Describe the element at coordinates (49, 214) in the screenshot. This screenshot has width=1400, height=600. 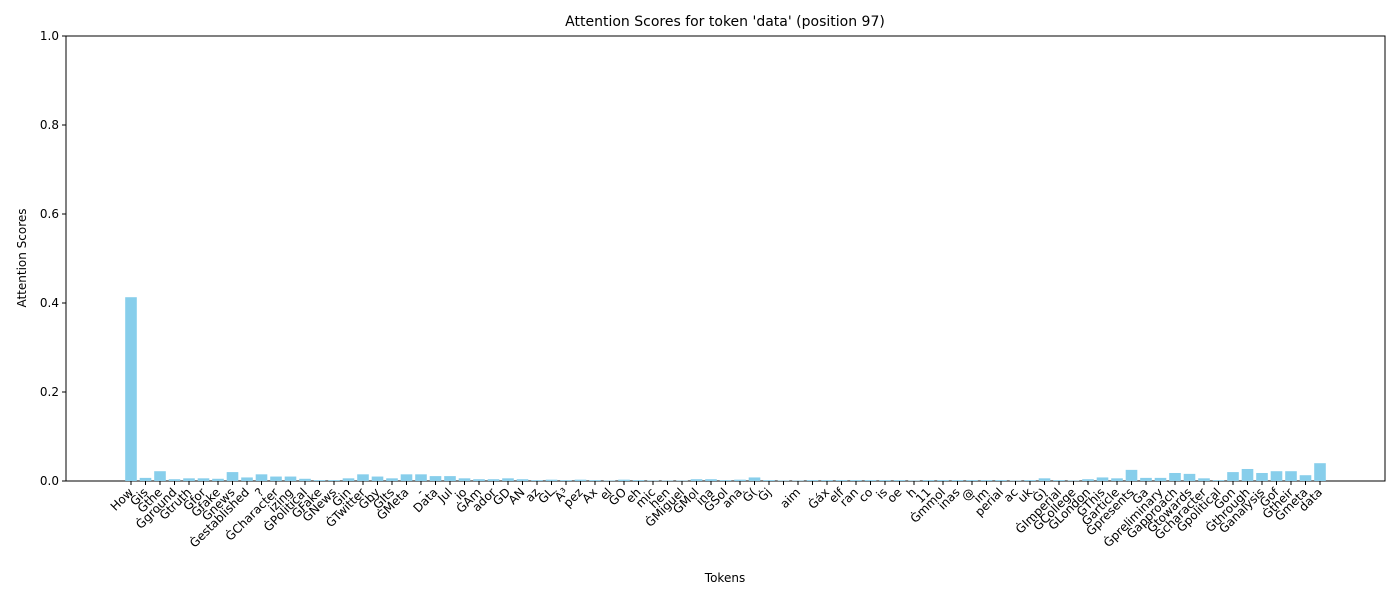
I see `y-tick-label: 0.6` at that location.